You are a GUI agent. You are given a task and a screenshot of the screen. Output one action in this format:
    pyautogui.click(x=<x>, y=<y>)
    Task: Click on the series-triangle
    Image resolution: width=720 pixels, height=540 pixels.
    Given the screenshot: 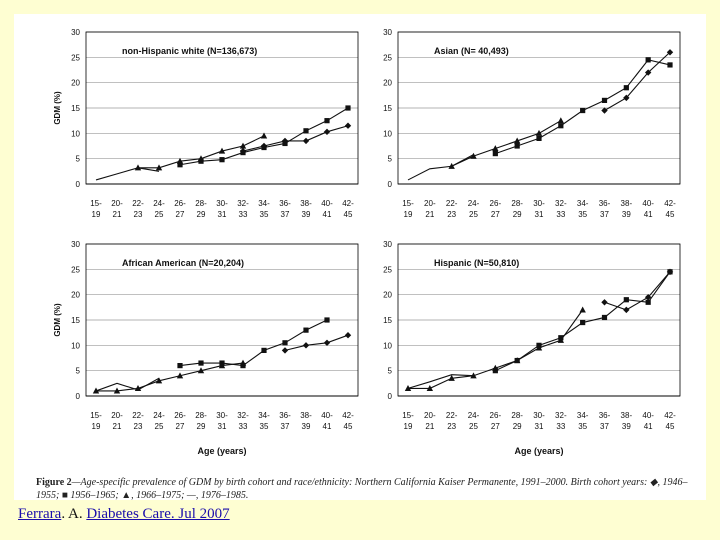 What is the action you would take?
    pyautogui.click(x=169, y=376)
    